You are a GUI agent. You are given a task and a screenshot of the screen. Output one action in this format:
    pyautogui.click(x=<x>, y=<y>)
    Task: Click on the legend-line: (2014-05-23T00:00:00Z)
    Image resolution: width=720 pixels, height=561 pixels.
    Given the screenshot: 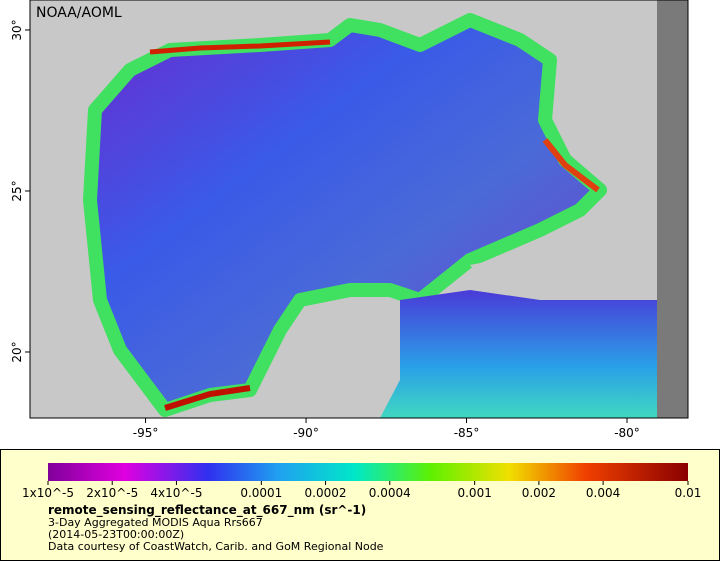 What is the action you would take?
    pyautogui.click(x=116, y=534)
    